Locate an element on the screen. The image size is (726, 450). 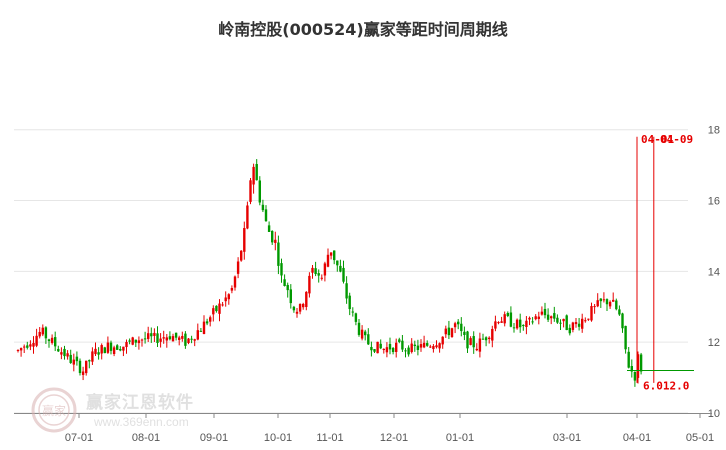
y-tick-label: 18 is located at coordinates (714, 131).